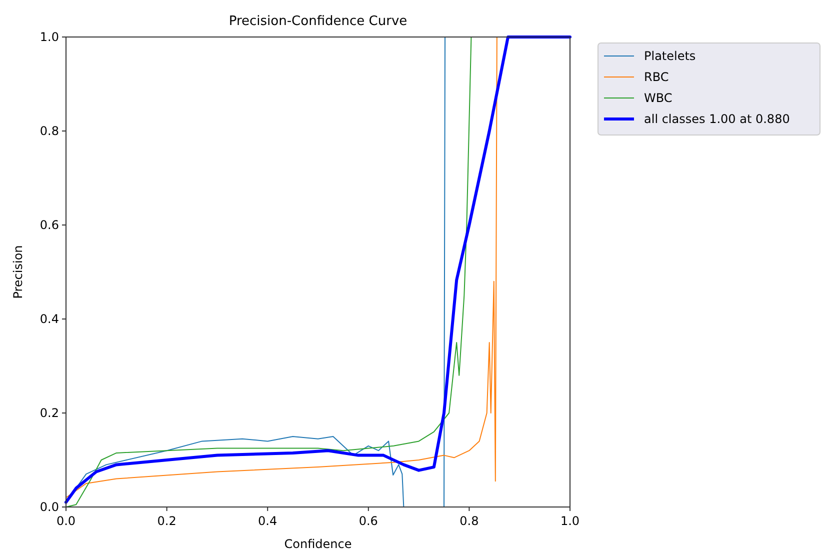 The image size is (823, 552). I want to click on chart-title: Precision-Confidence Curve, so click(318, 21).